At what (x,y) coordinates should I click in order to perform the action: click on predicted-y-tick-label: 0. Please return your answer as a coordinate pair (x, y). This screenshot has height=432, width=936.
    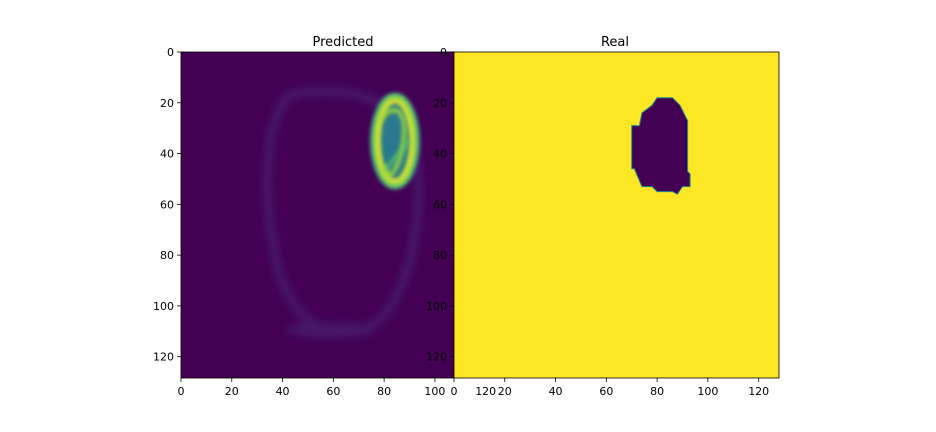
    Looking at the image, I should click on (170, 52).